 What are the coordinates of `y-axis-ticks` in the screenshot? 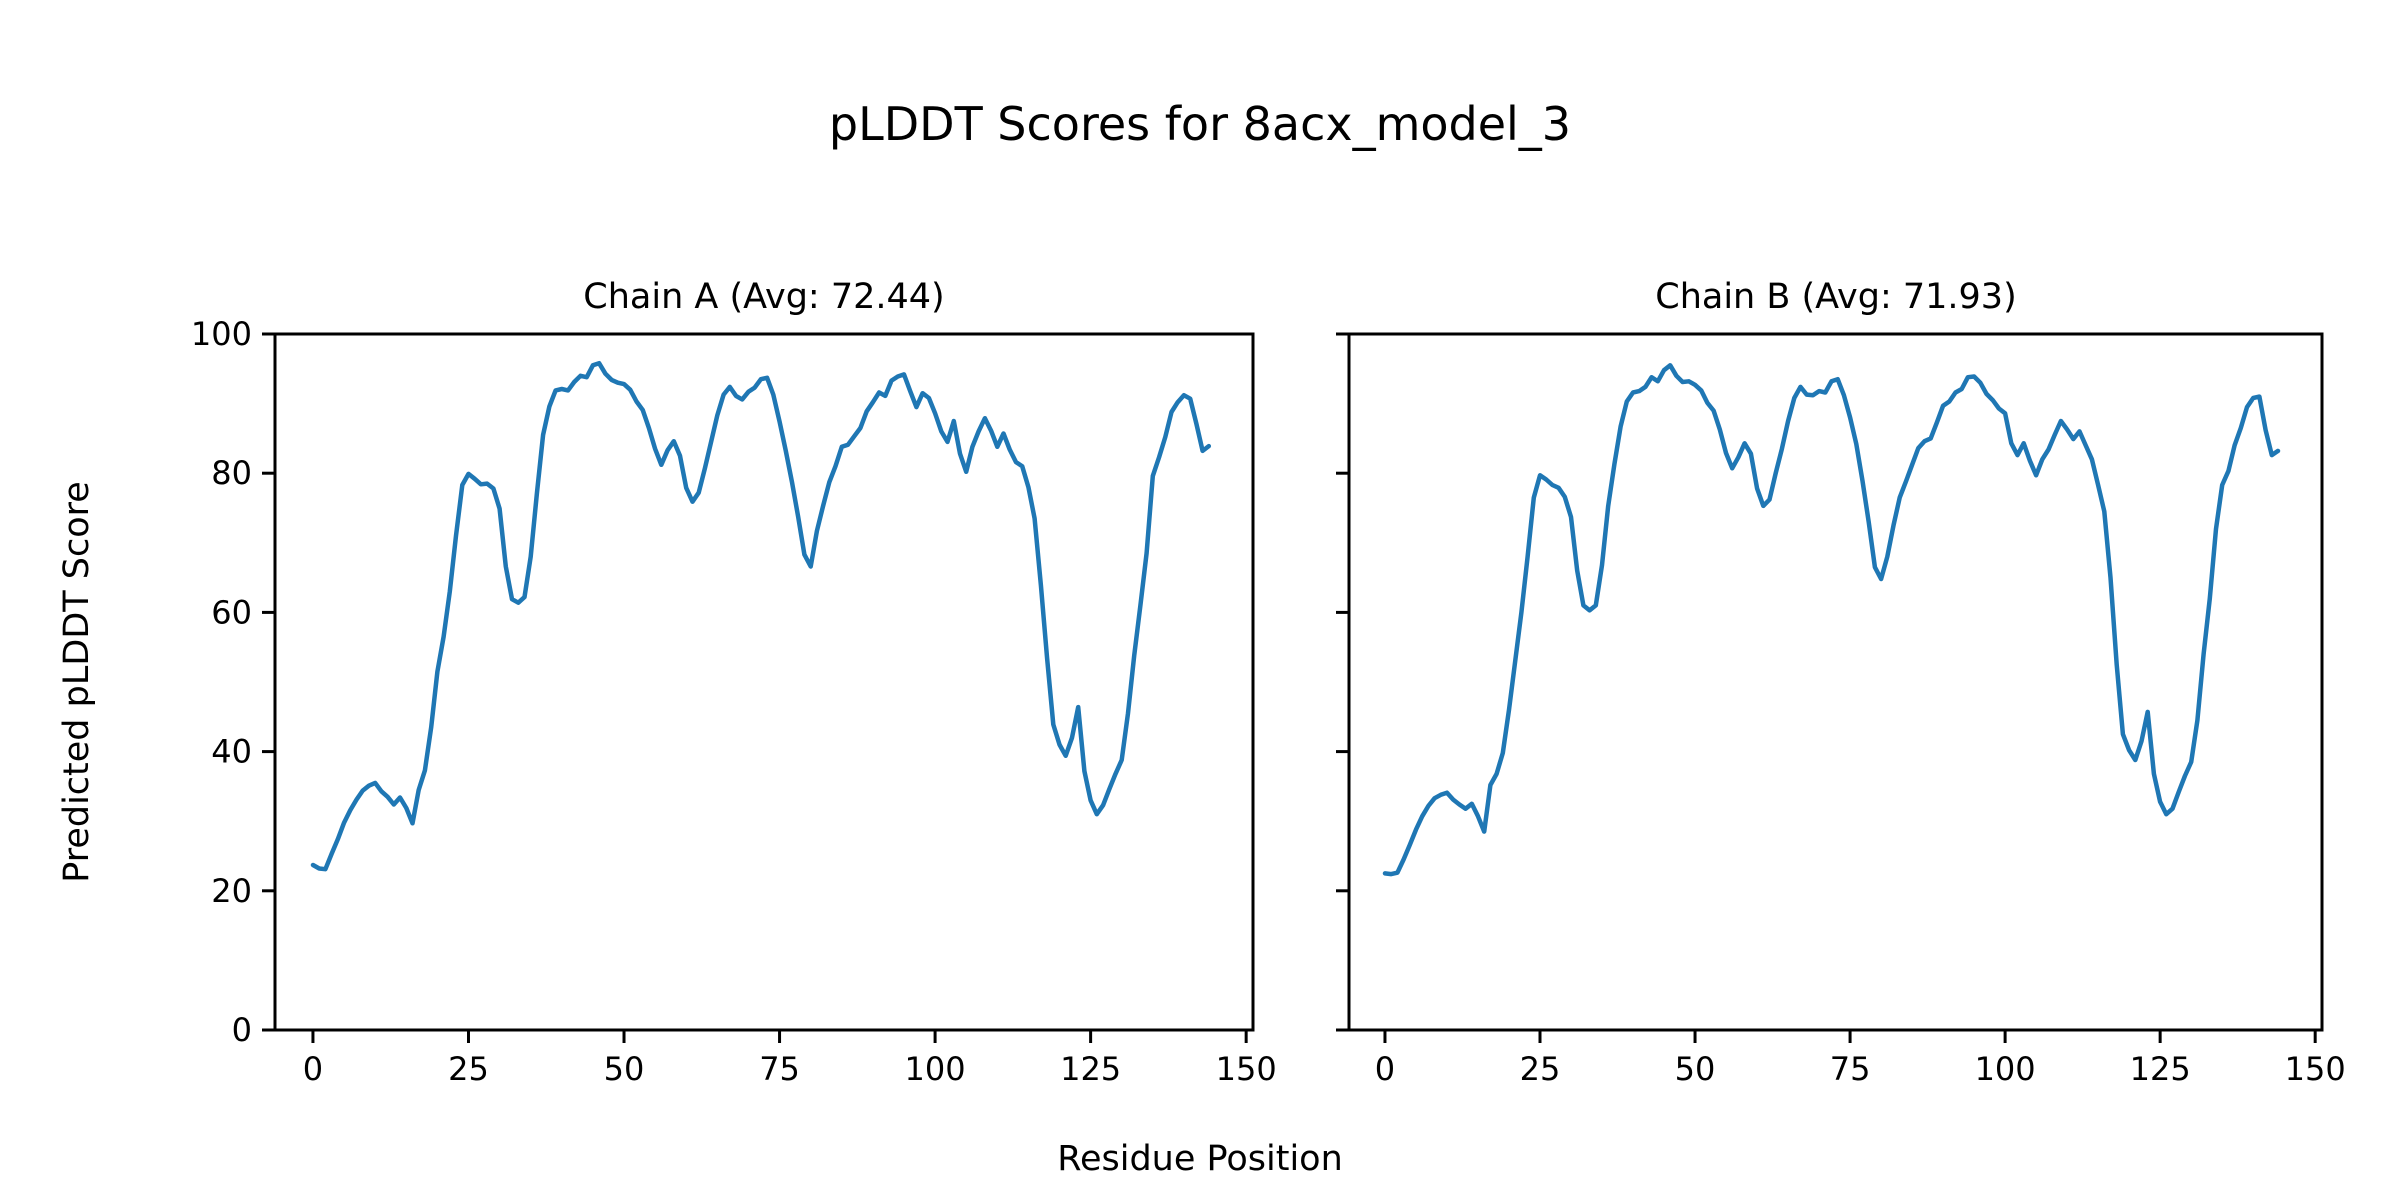 It's located at (1342, 682).